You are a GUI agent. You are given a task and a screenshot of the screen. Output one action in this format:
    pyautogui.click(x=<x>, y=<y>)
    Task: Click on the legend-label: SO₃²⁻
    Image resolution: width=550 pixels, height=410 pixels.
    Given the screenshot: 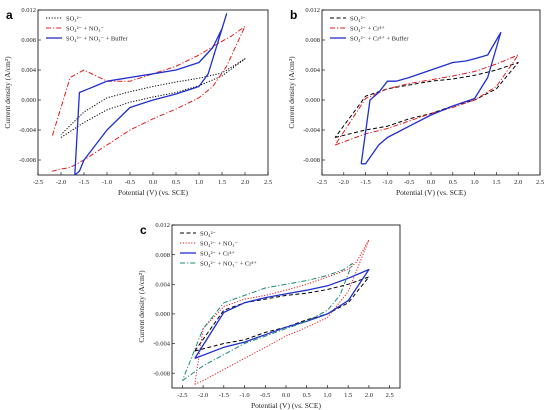 What is the action you would take?
    pyautogui.click(x=74, y=18)
    